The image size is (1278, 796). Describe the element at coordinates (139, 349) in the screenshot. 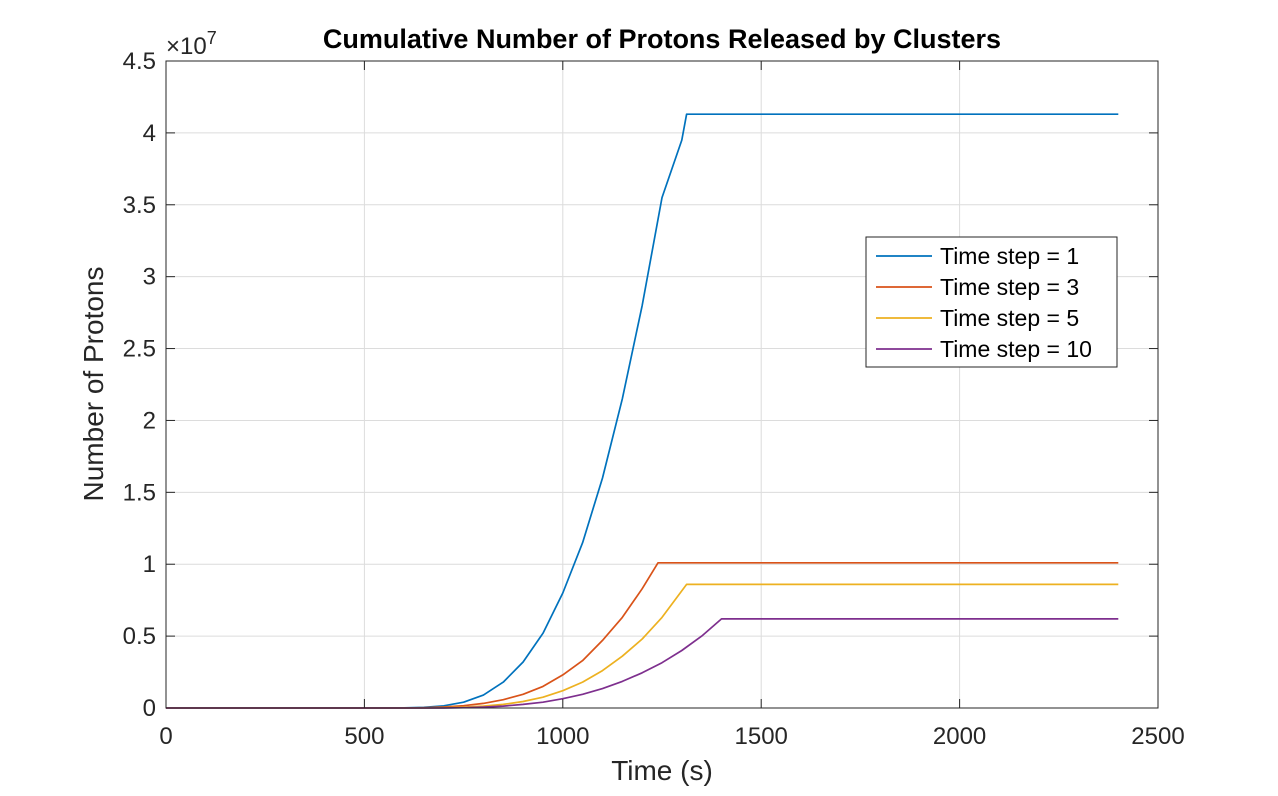

I see `y-tick-label: 2.5` at that location.